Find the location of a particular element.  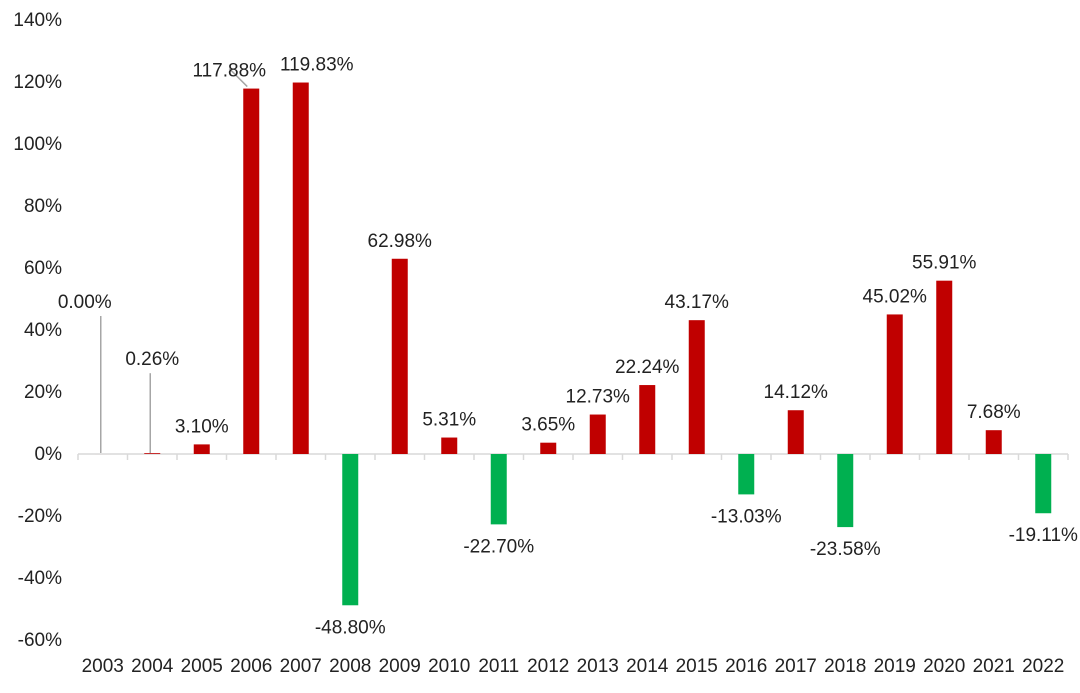

x-tick-label: 2022 is located at coordinates (1043, 666).